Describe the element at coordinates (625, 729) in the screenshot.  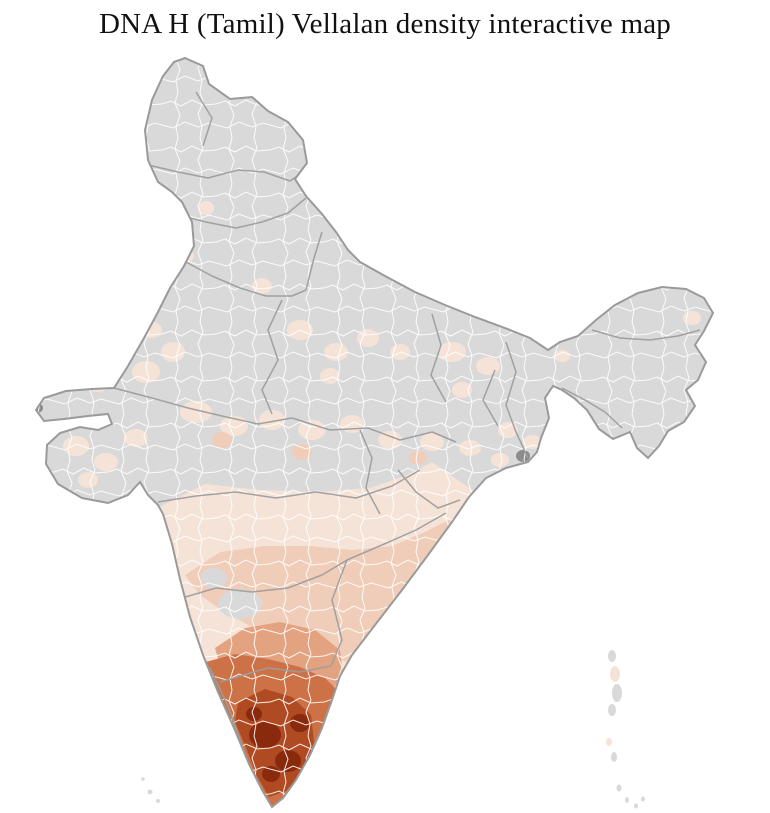
I see `andaman-nicobar-islands` at that location.